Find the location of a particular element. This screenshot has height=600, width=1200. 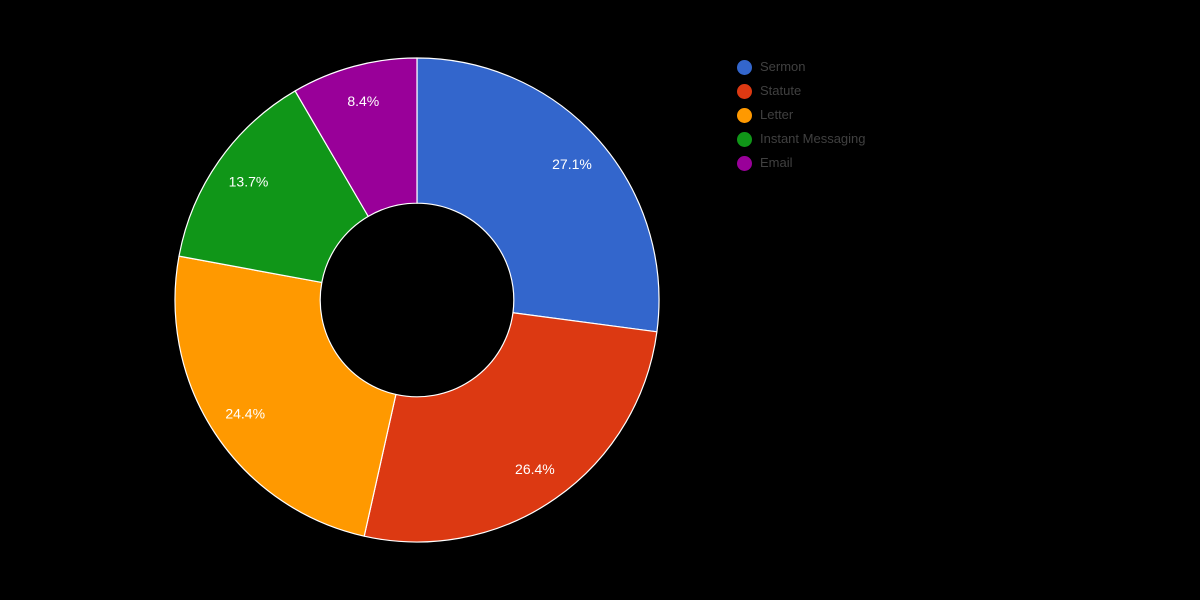

legend-item-sermon: Sermon is located at coordinates (801, 67).